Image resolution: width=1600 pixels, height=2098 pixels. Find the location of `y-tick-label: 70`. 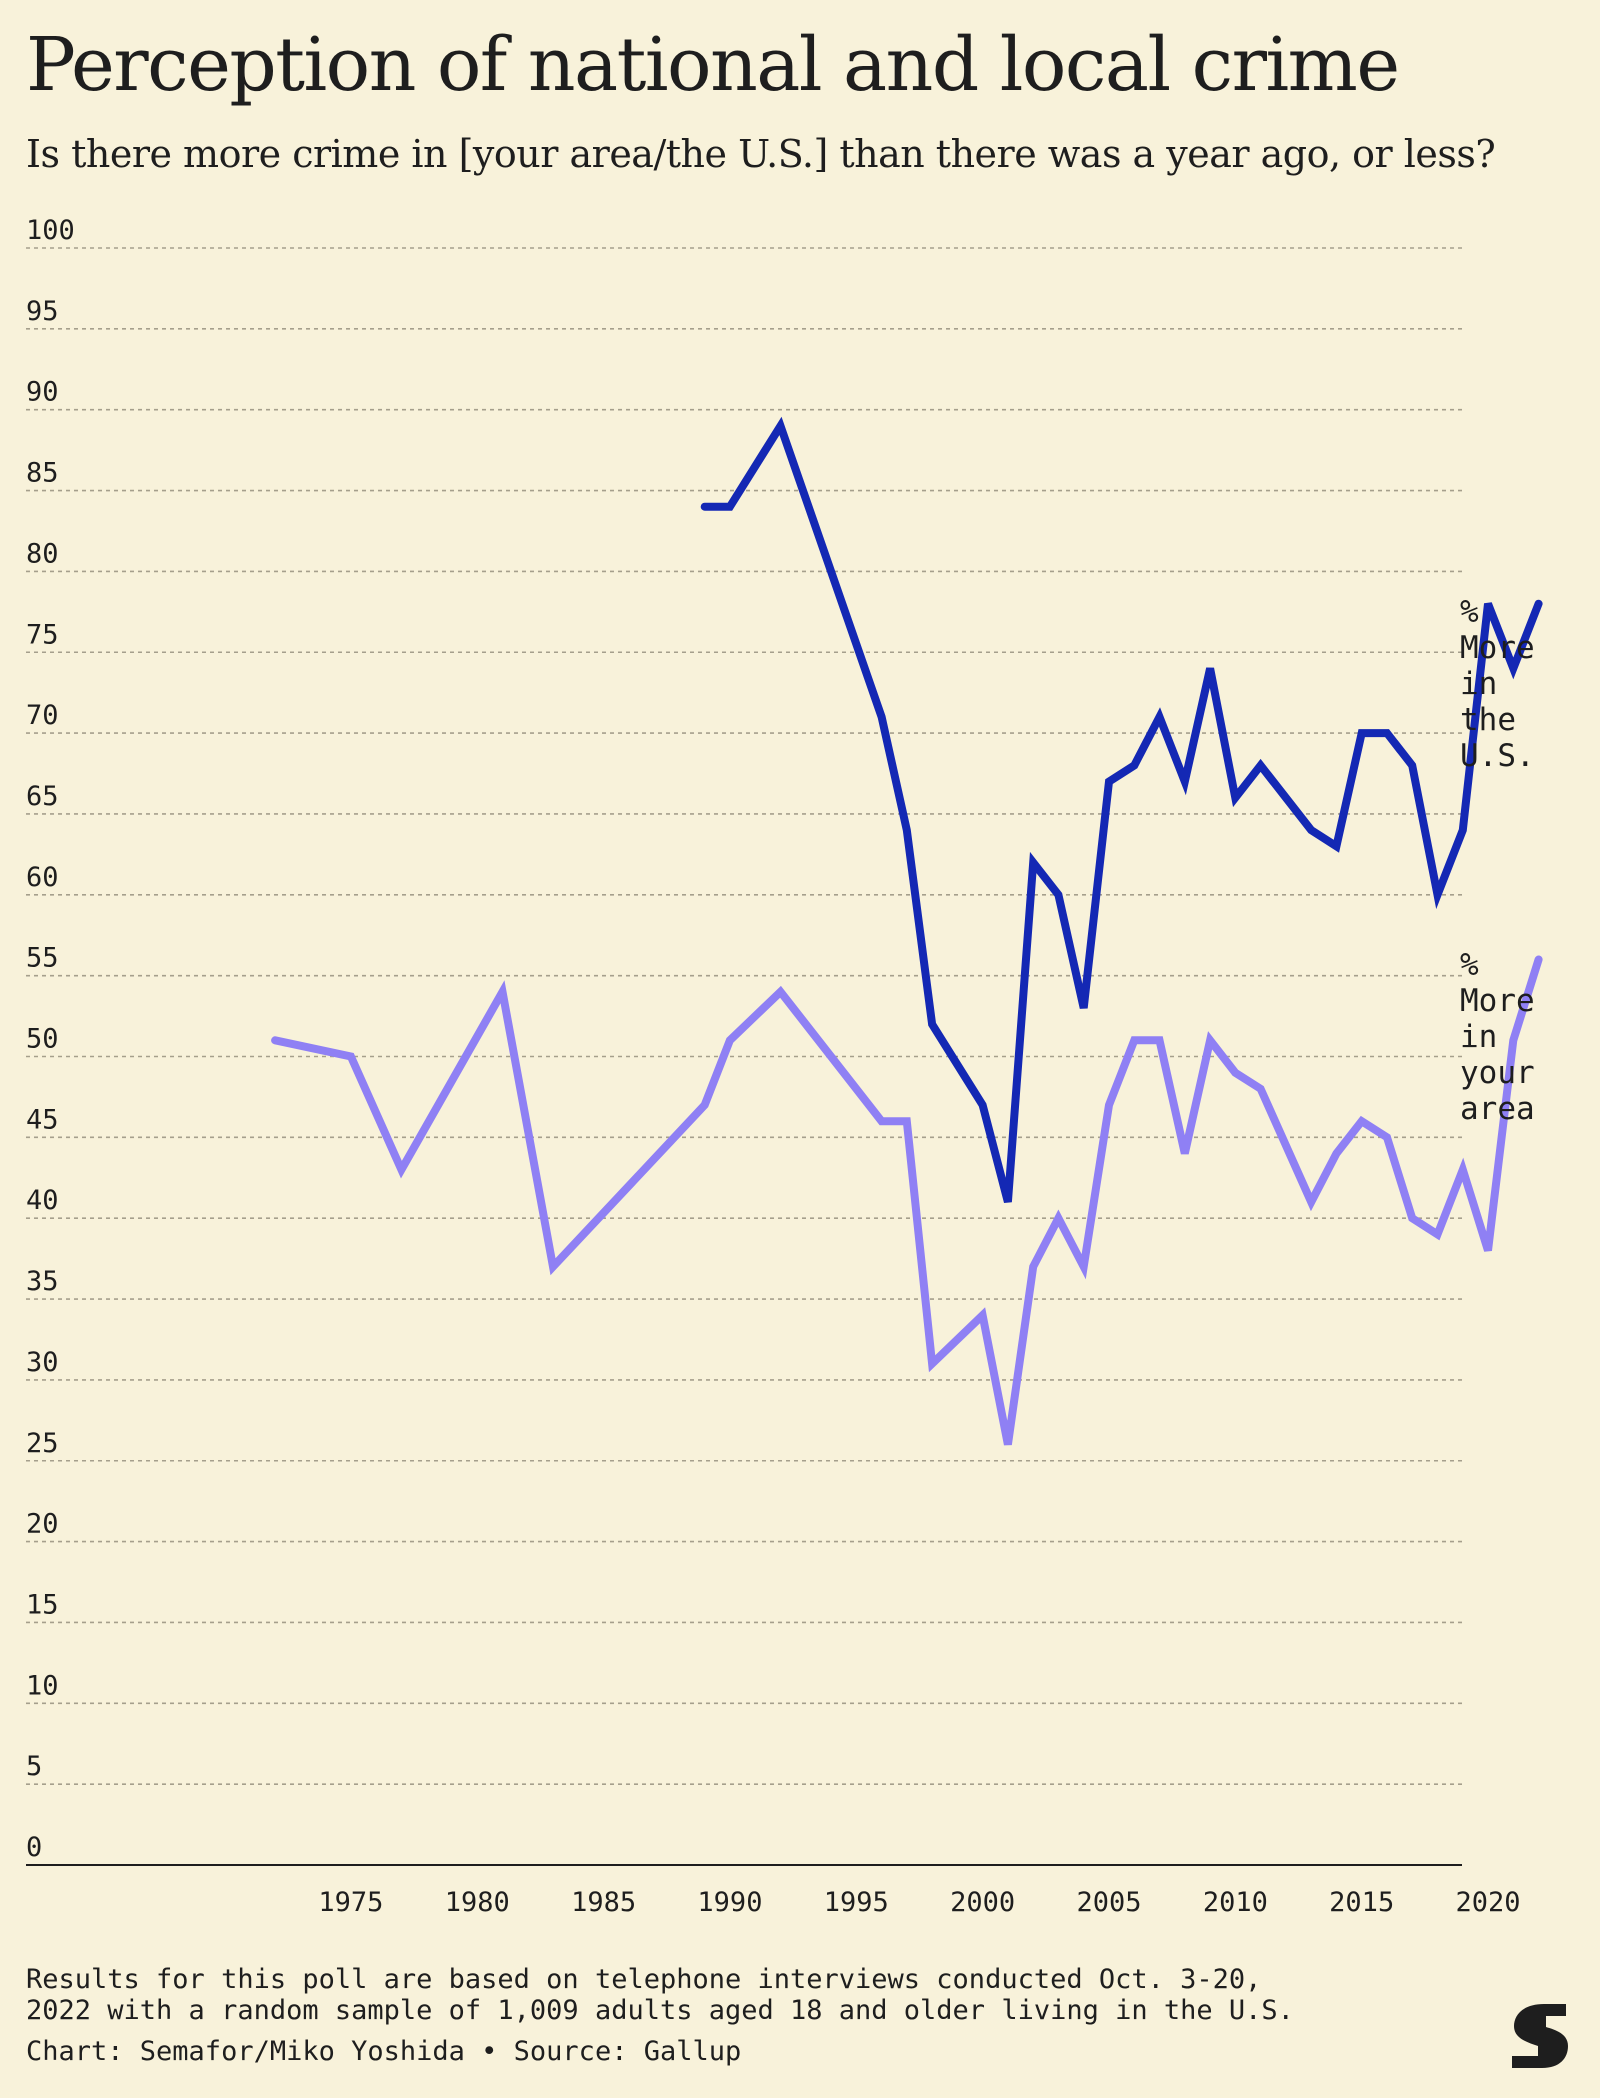

y-tick-label: 70 is located at coordinates (42, 715).